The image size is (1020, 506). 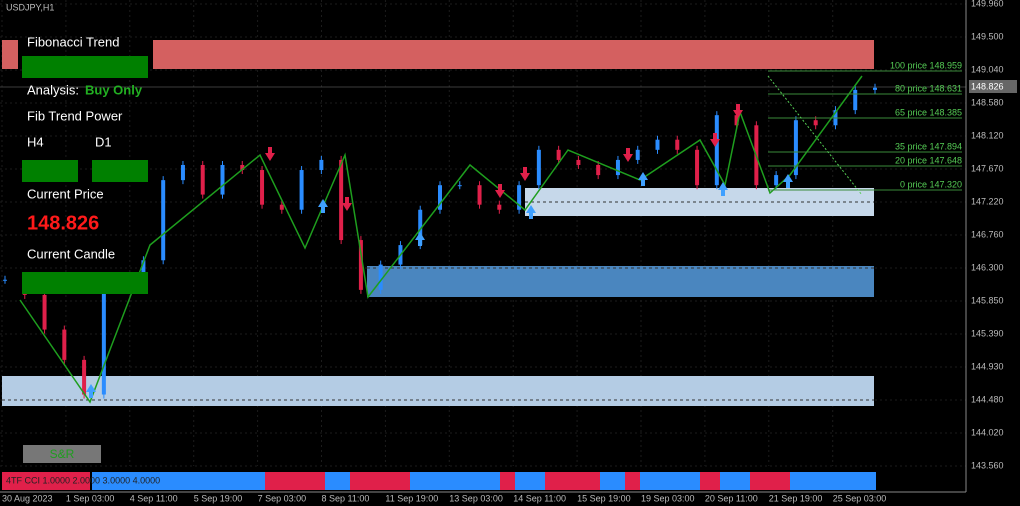 I want to click on sr-button: S&R, so click(x=62, y=454).